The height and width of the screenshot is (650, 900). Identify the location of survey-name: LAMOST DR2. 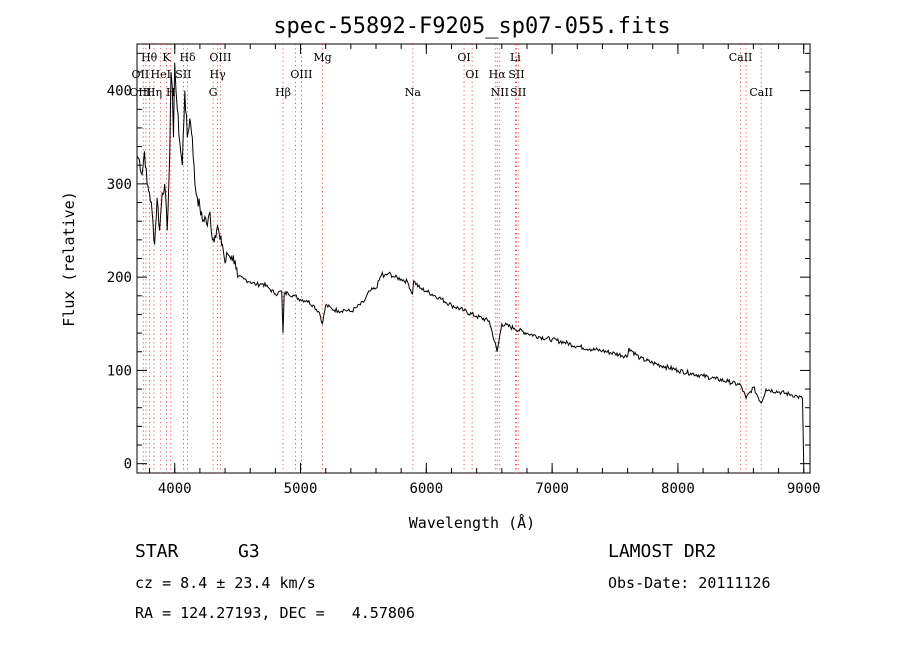
(662, 551).